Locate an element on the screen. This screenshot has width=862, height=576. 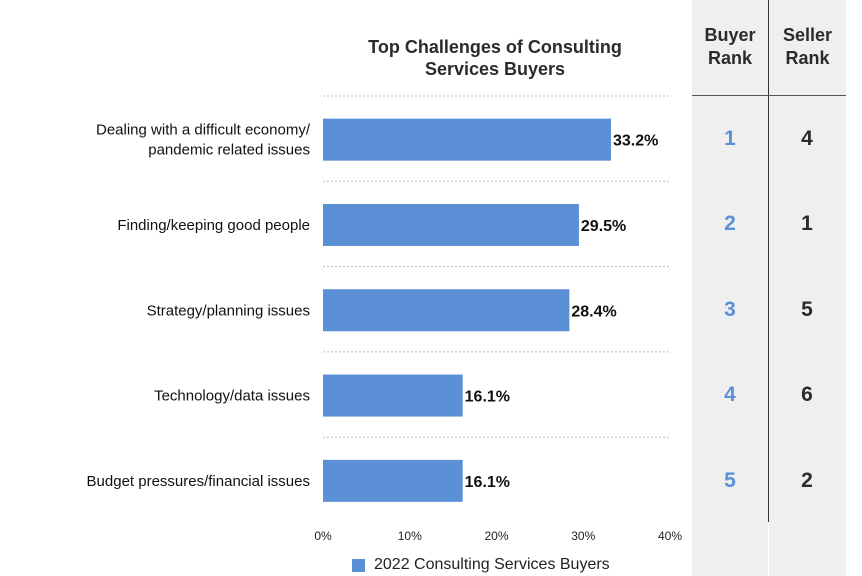
buyer-rank-value: 4 is located at coordinates (730, 394).